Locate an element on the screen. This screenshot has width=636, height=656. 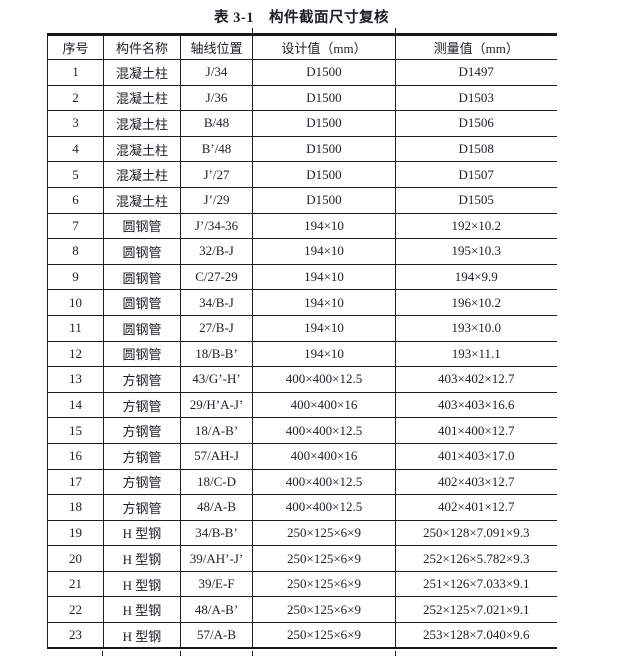
header-cell-seq: 序号 is located at coordinates (75, 47).